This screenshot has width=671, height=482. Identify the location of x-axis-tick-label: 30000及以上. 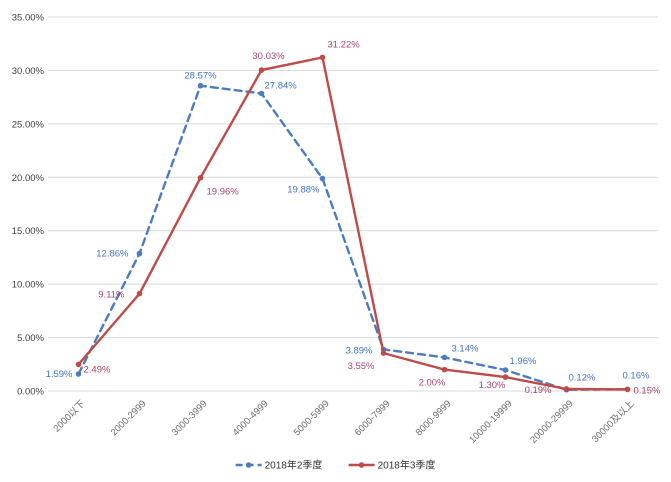
(613, 421).